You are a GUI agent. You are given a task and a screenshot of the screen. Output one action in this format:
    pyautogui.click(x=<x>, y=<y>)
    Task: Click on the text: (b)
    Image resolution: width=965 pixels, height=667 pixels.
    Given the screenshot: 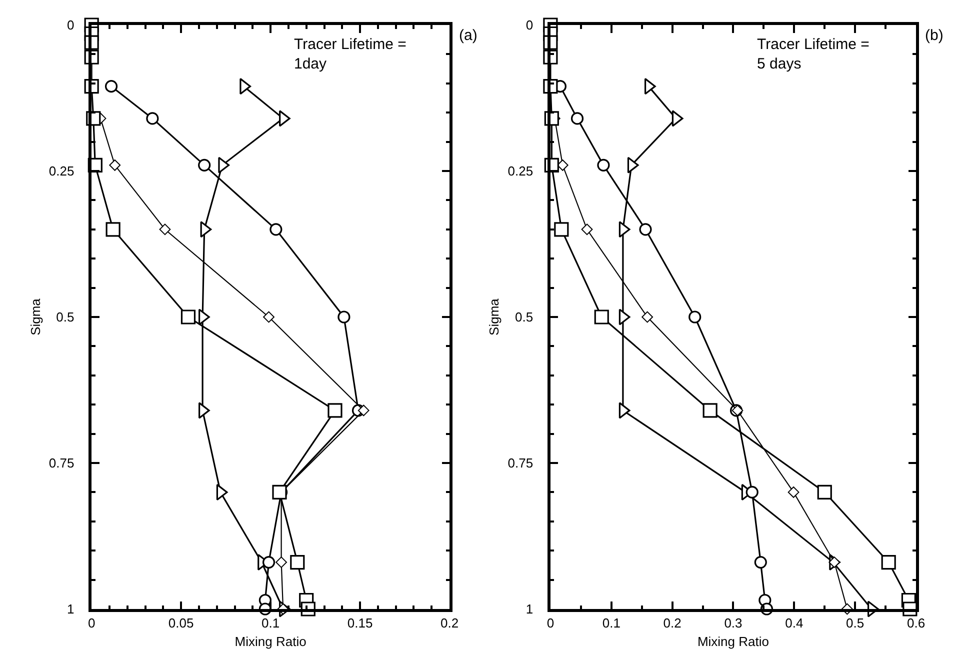 What is the action you would take?
    pyautogui.click(x=934, y=35)
    